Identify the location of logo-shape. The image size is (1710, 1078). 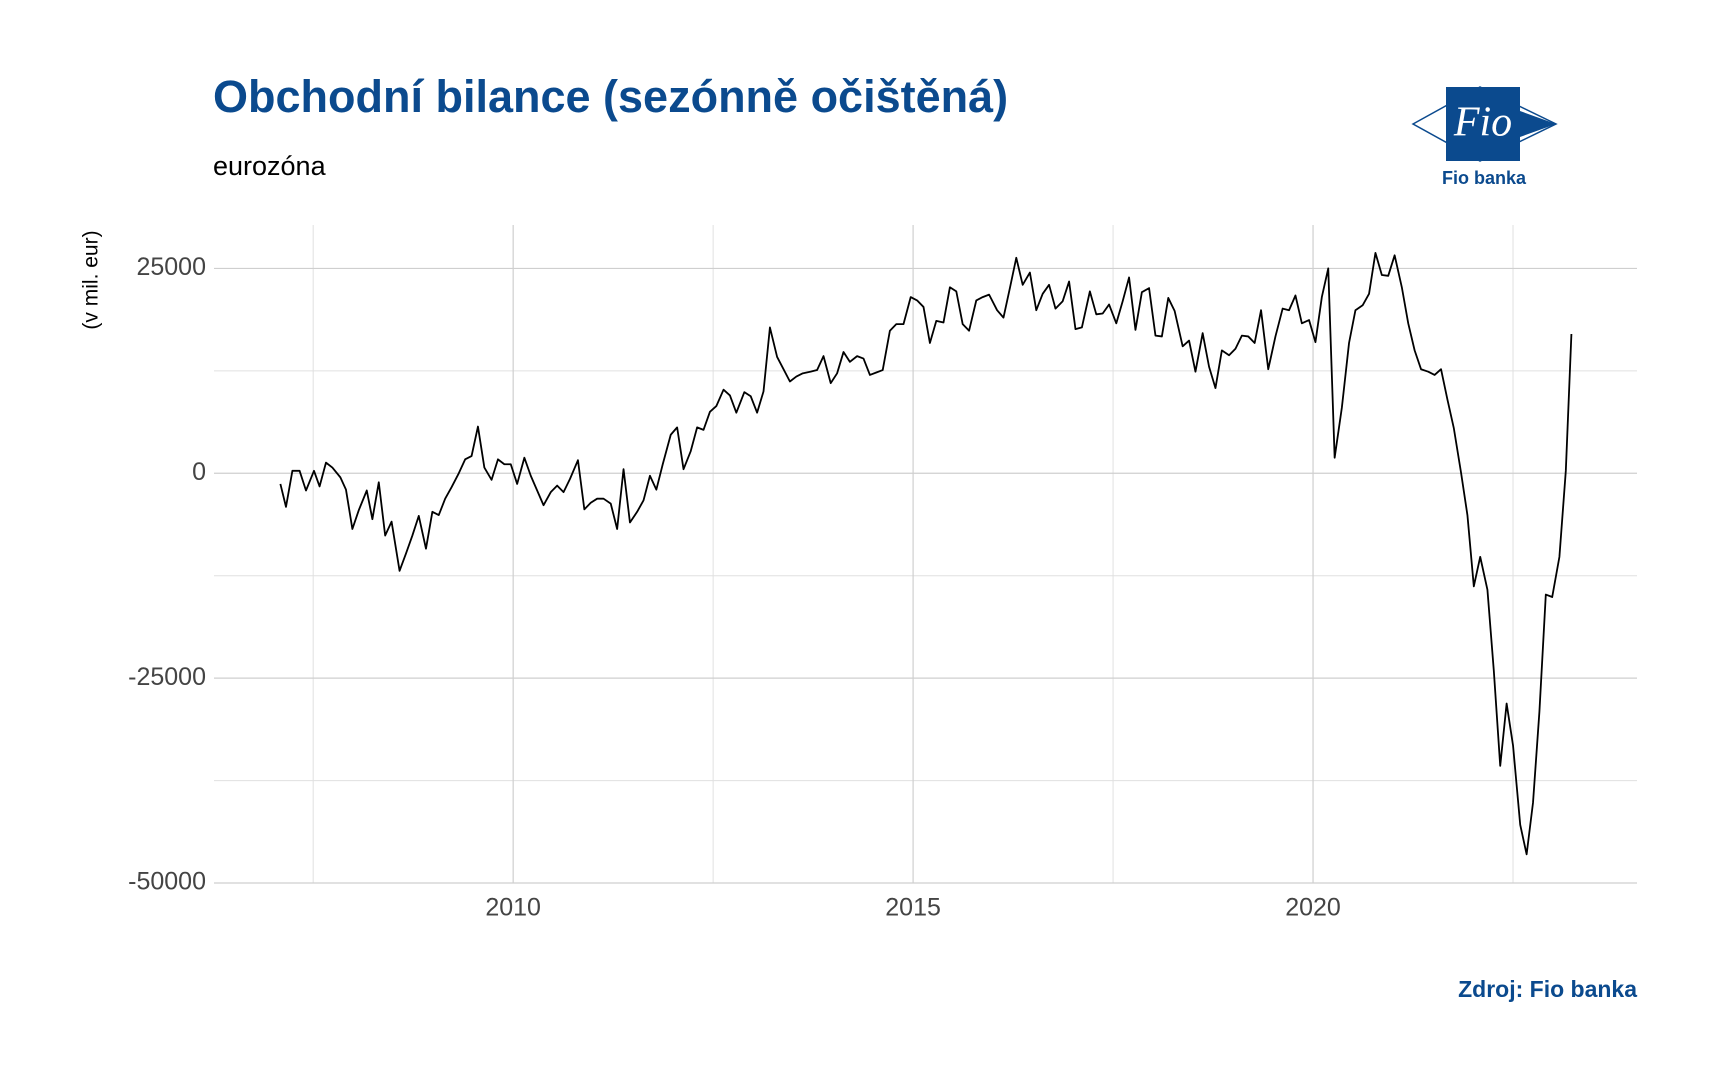
(1484, 124).